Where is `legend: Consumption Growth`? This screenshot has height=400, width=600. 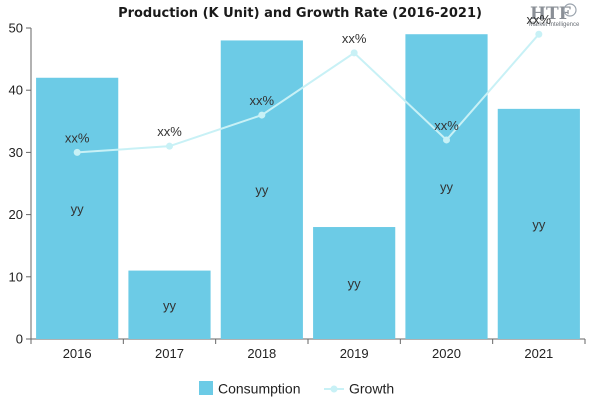 legend: Consumption Growth is located at coordinates (296, 389).